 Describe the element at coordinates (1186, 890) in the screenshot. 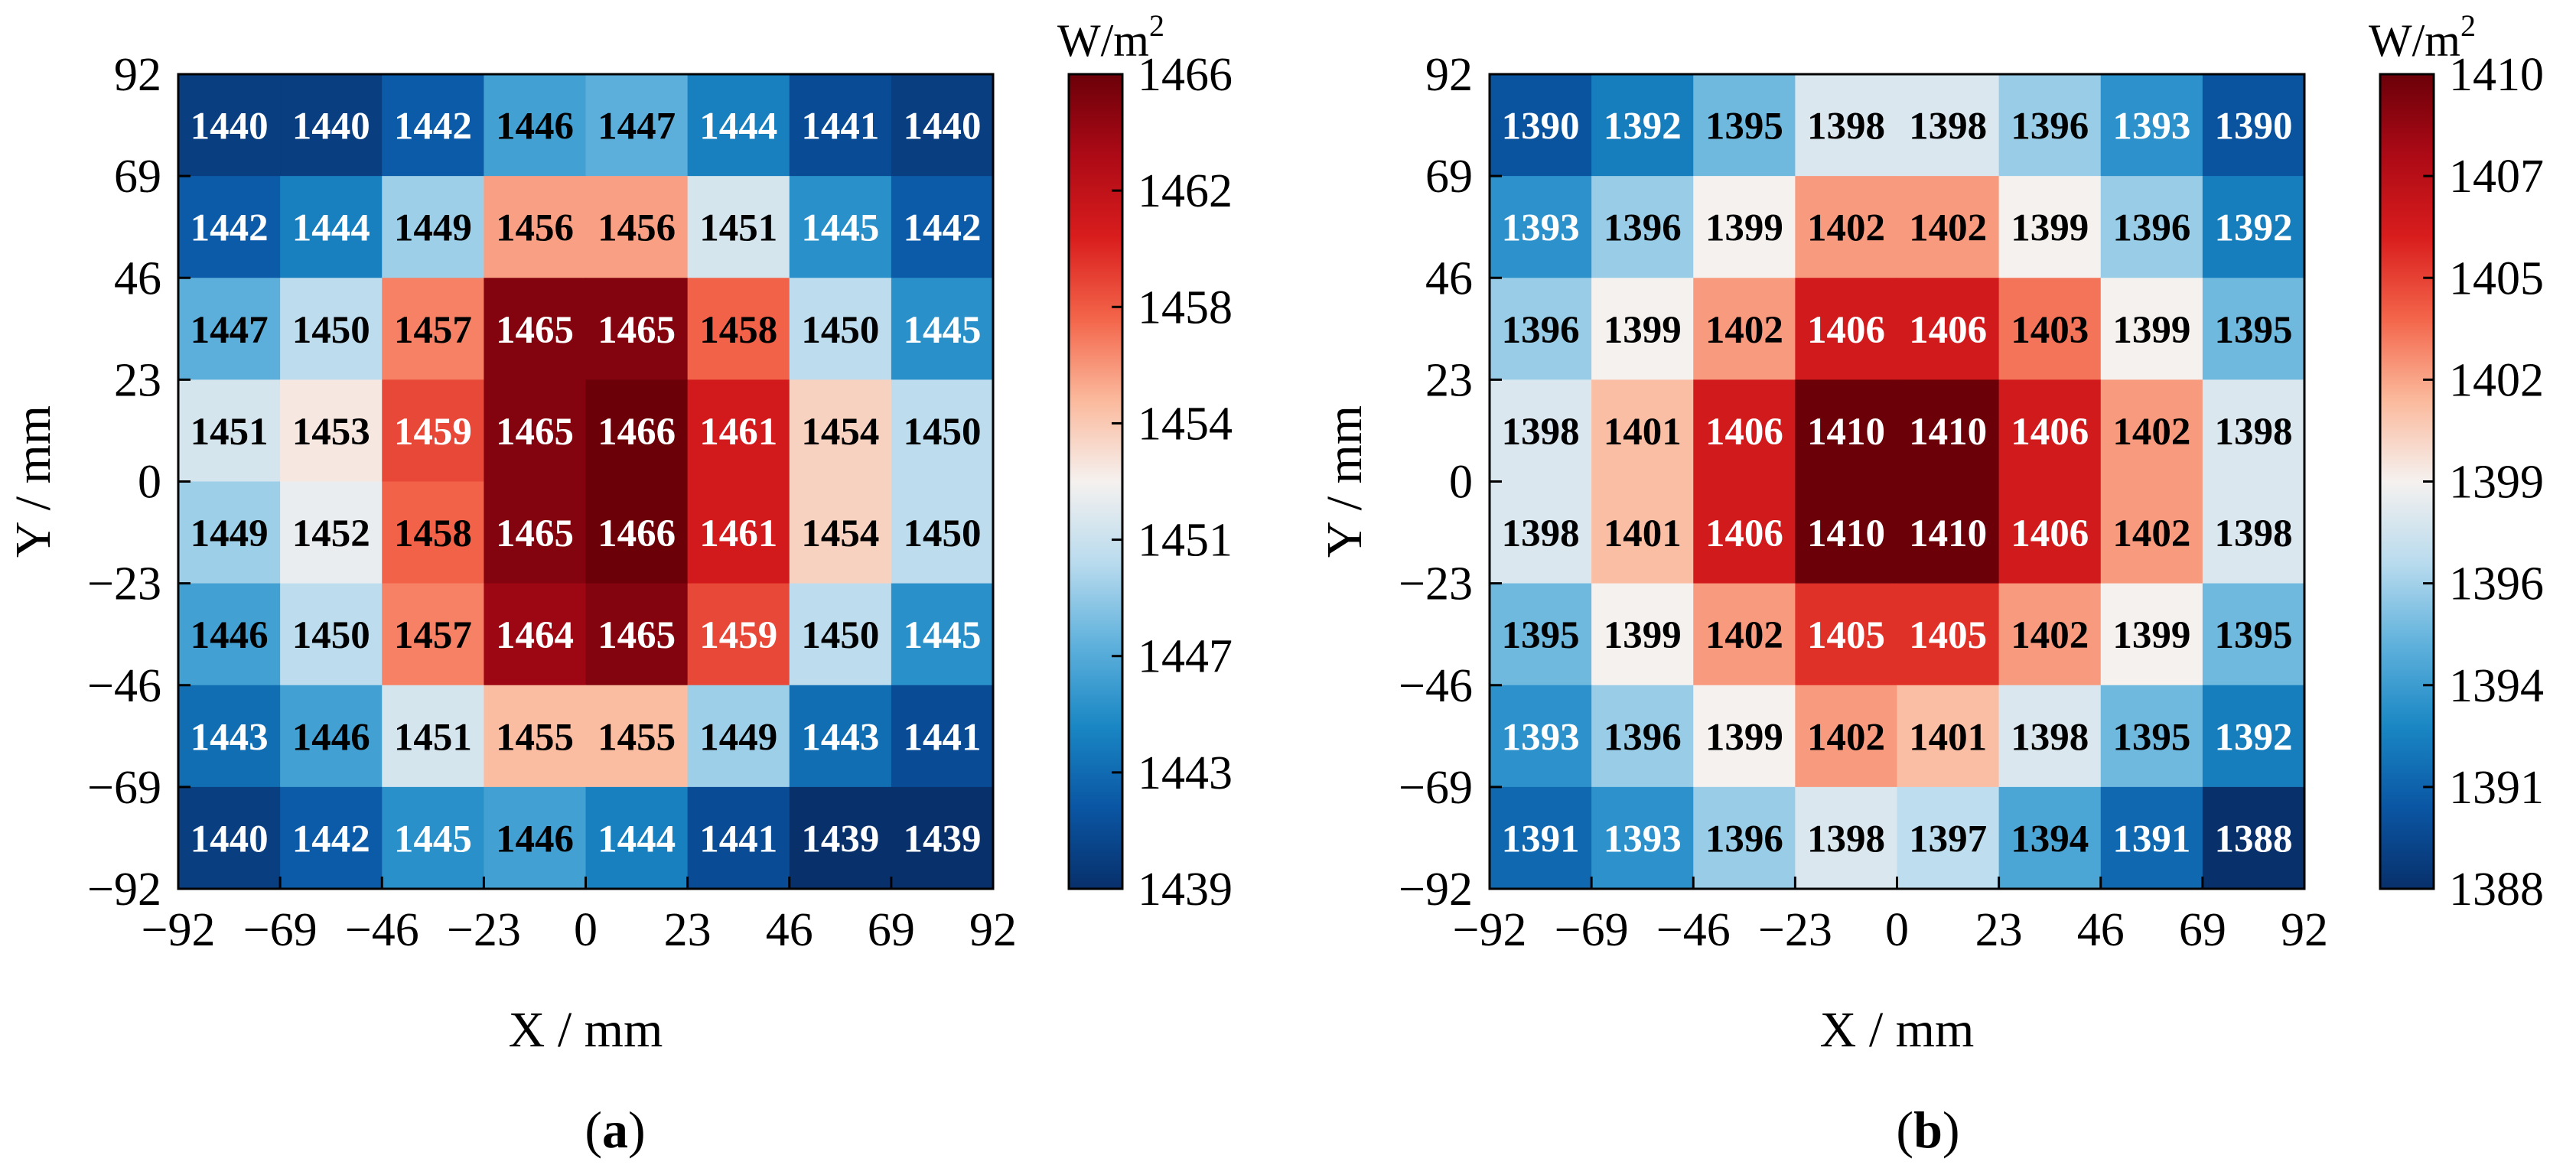

I see `colorbar-tick-label: 1439` at that location.